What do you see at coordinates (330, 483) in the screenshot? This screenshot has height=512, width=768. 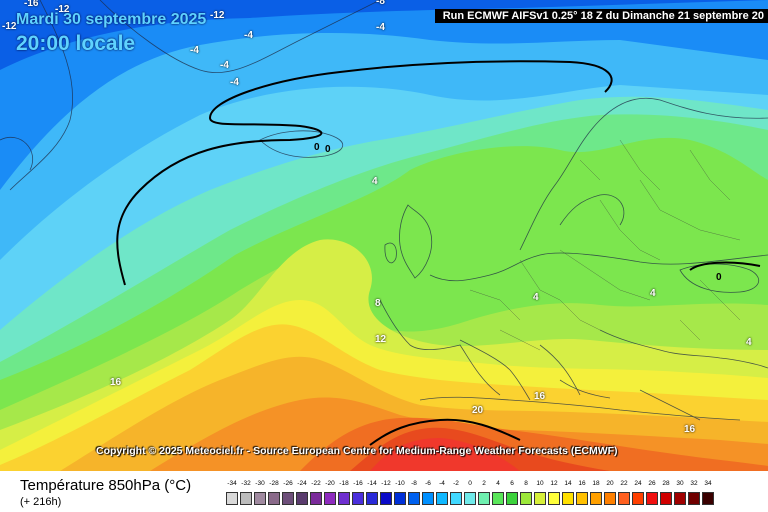 I see `color-scale-tick: -20` at bounding box center [330, 483].